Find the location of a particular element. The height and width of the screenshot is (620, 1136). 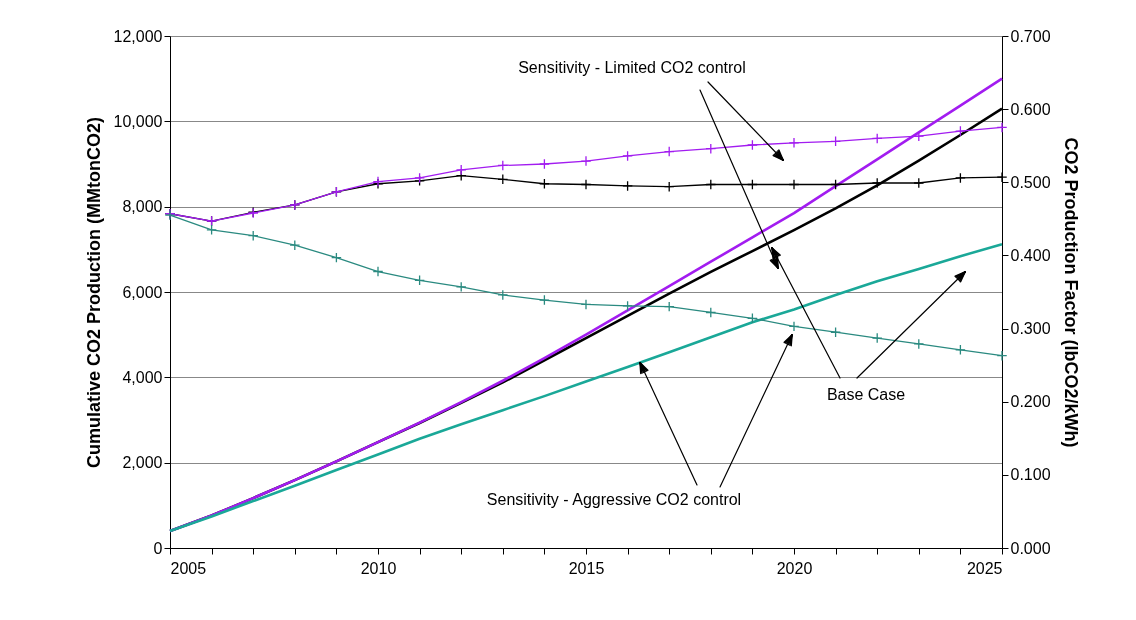

y2-tick-label: 0.100 is located at coordinates (1030, 475).